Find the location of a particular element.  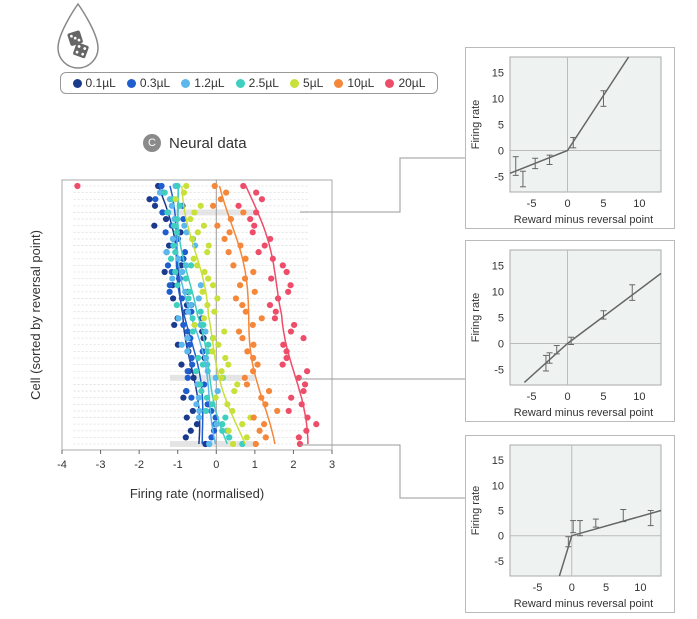

y-tick-label: 15 is located at coordinates (498, 461).